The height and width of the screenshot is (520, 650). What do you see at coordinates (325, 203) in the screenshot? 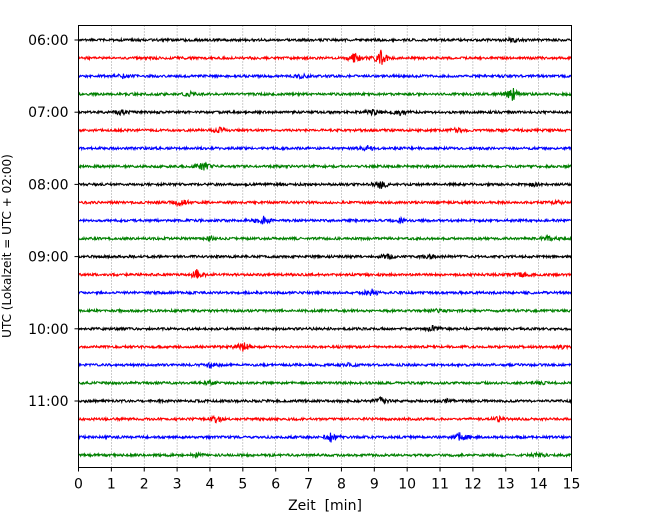
I see `trace-08:15` at bounding box center [325, 203].